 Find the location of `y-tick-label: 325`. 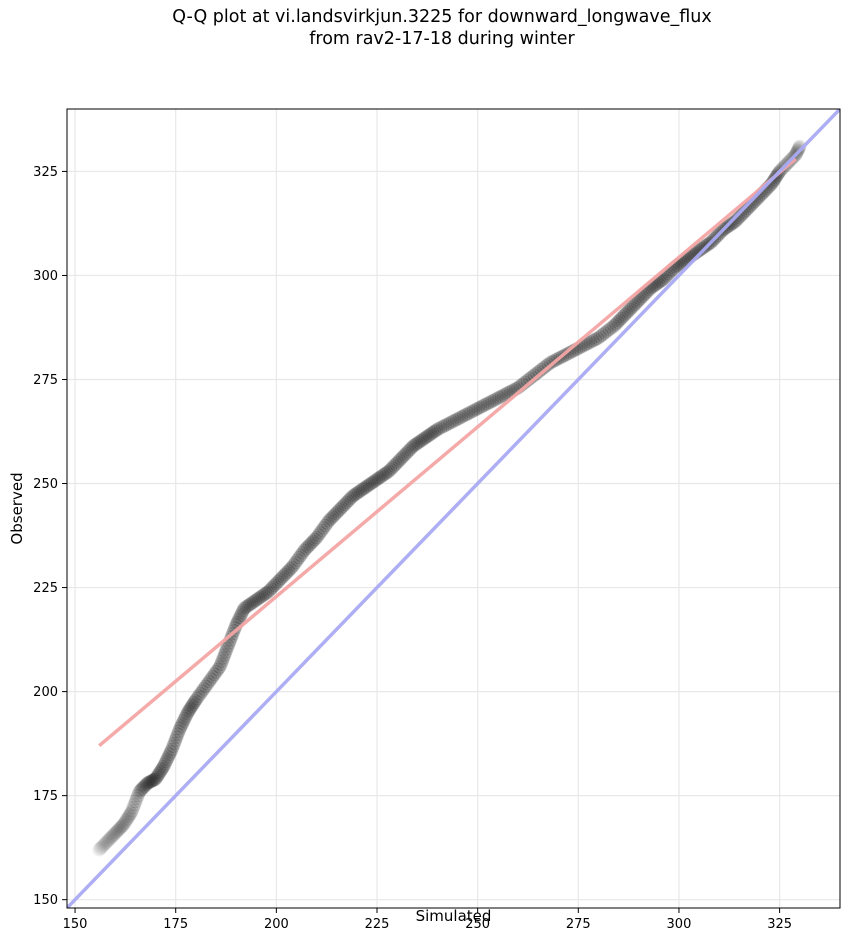

y-tick-label: 325 is located at coordinates (45, 172).